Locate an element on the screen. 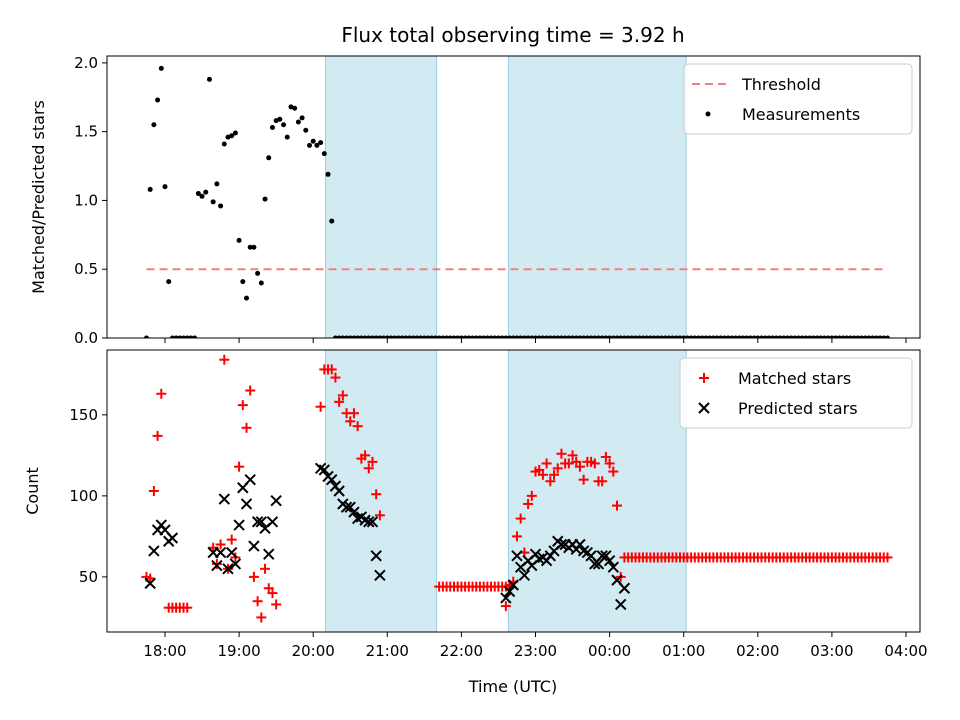  y-tick-label: 1.0 is located at coordinates (86, 200).